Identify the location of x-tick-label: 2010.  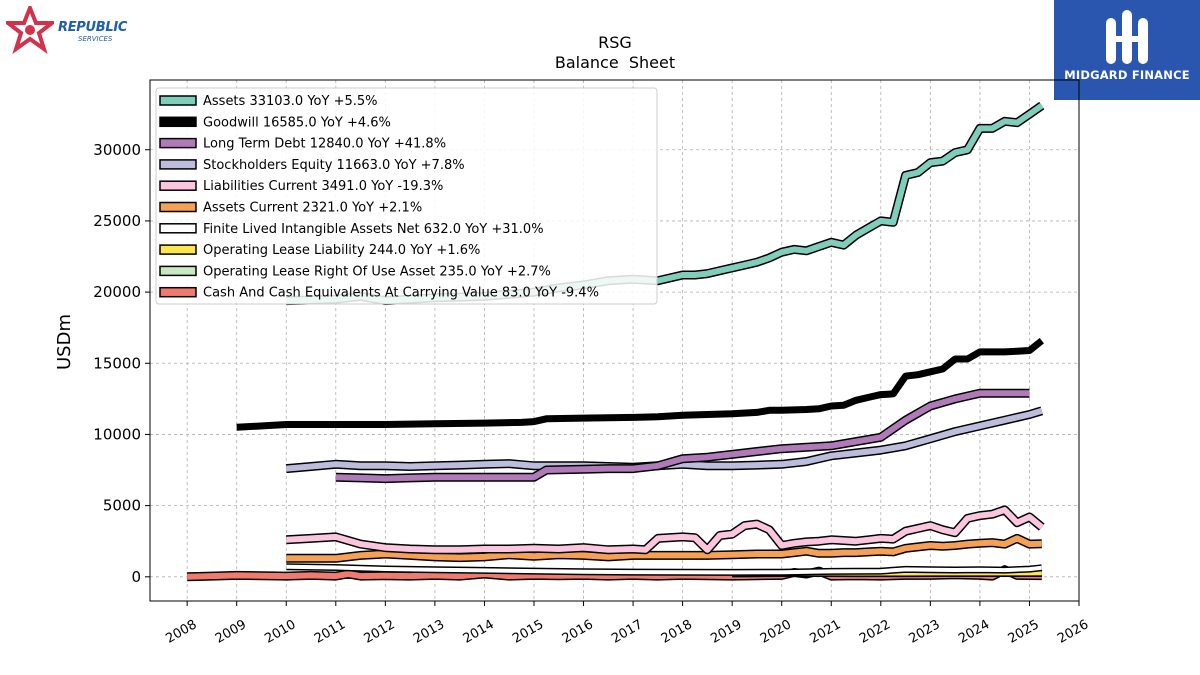
(280, 632).